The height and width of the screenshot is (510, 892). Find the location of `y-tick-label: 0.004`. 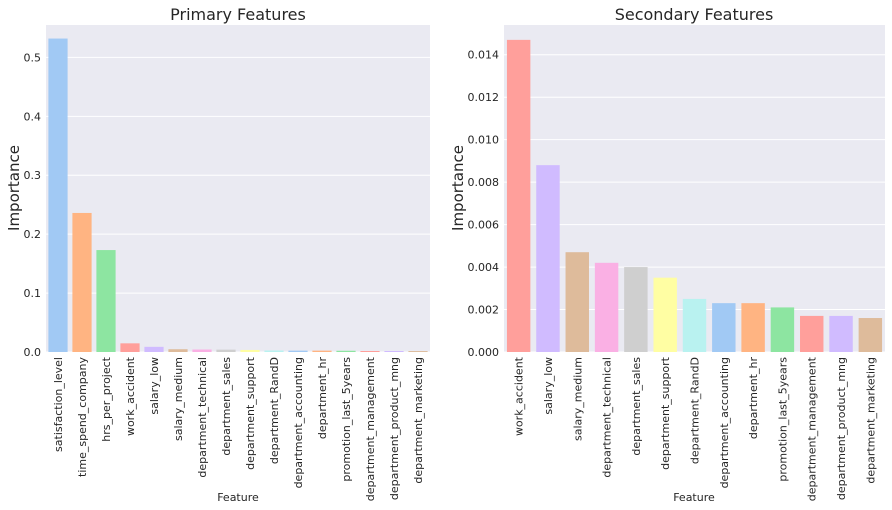

y-tick-label: 0.004 is located at coordinates (484, 267).